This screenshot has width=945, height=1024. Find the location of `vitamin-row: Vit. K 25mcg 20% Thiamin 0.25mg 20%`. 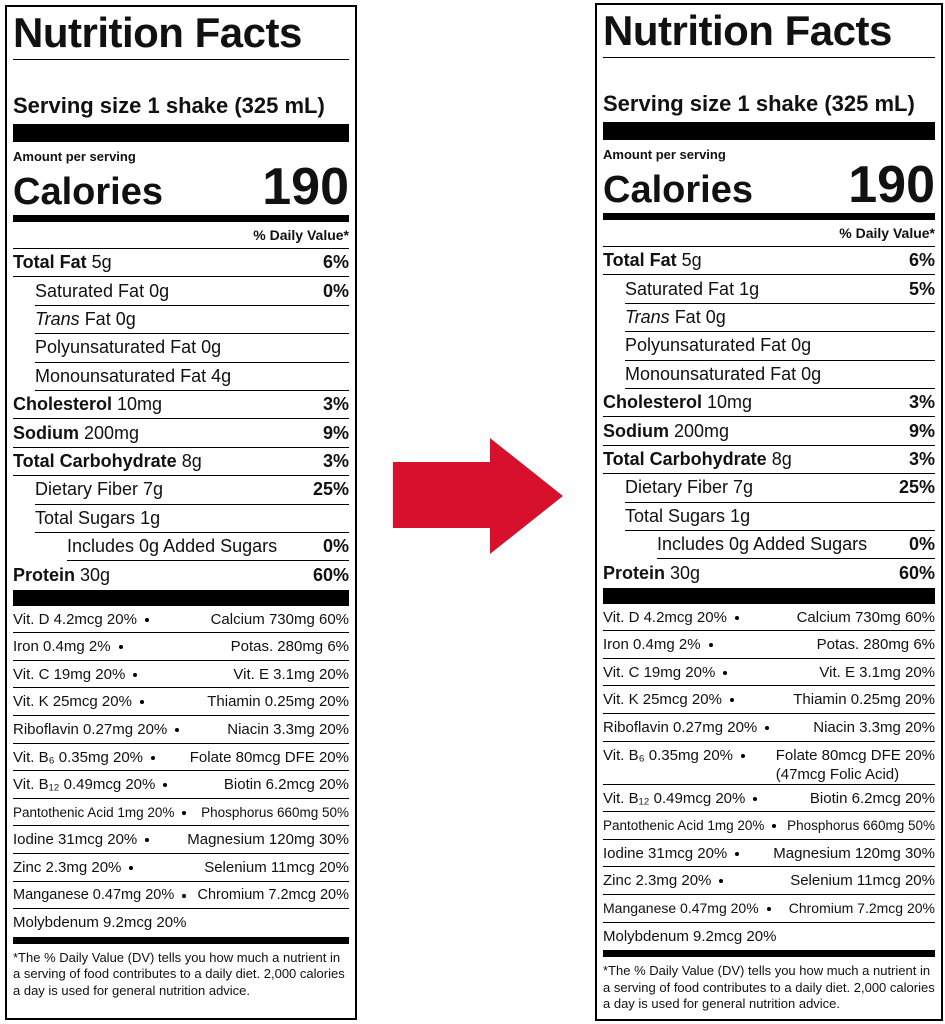

vitamin-row: Vit. K 25mcg 20% Thiamin 0.25mg 20% is located at coordinates (181, 702).